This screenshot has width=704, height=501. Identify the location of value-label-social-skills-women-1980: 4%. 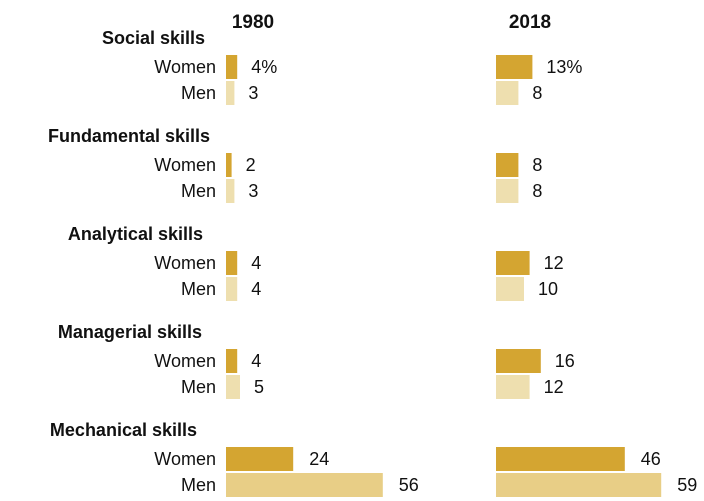
(264, 67).